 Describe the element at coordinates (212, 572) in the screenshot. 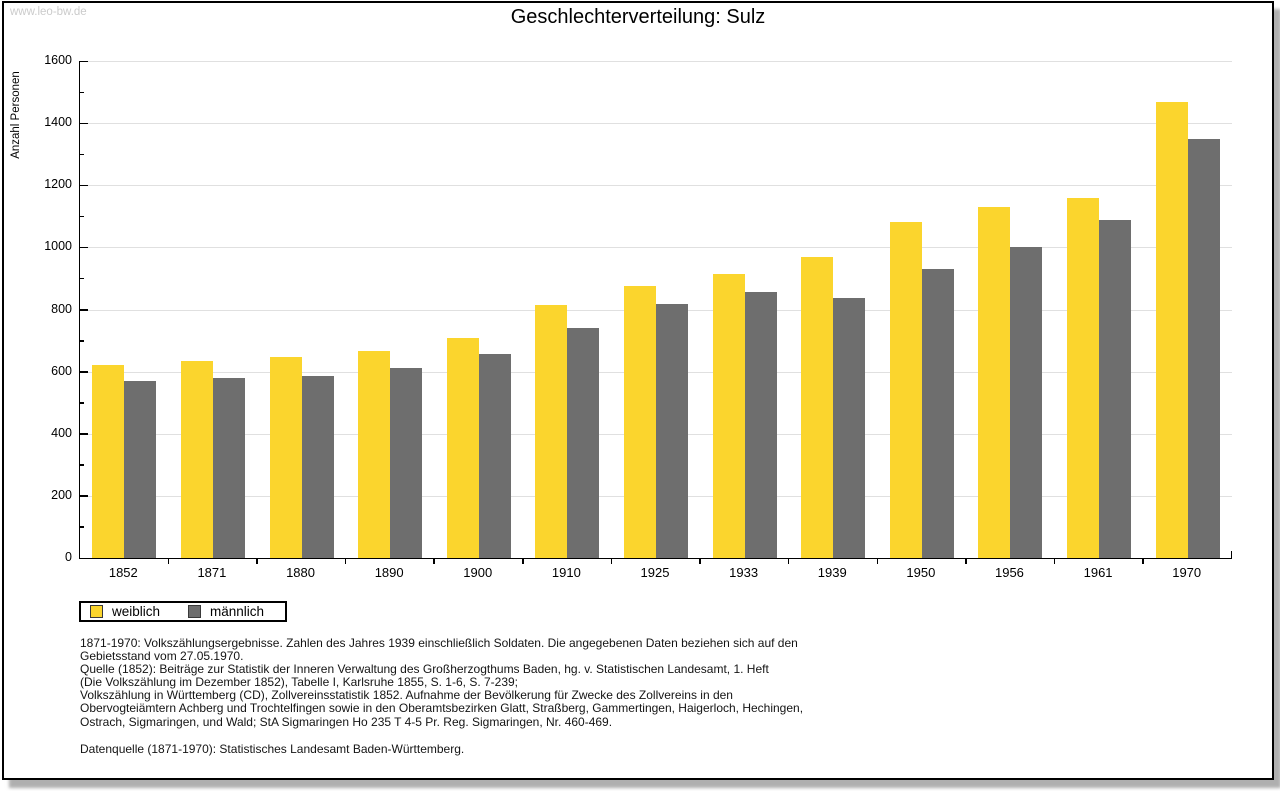

I see `x-tick-label-1871: 1871` at that location.